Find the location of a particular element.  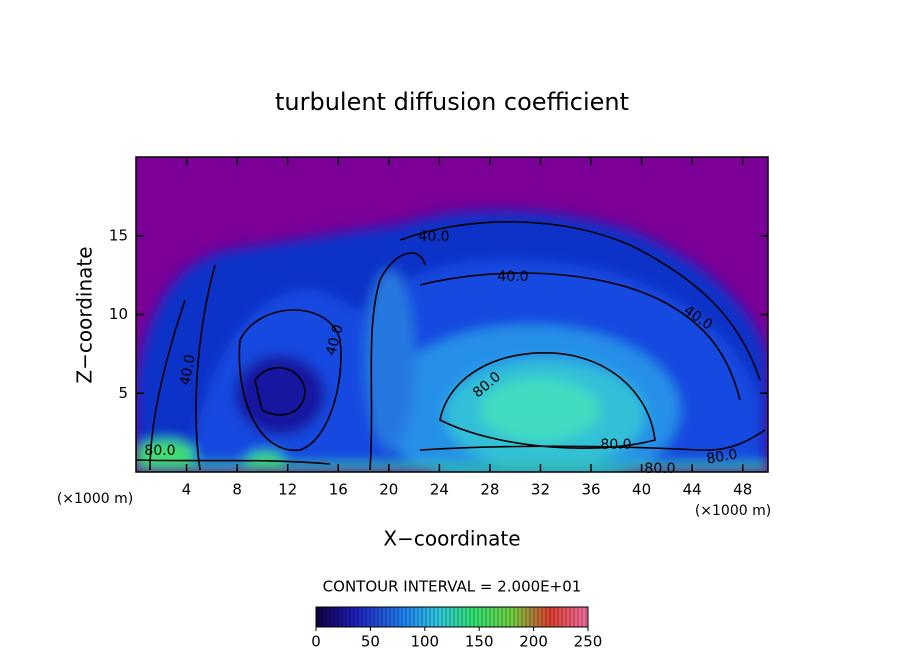

x-unit-right: (×1000 m) is located at coordinates (733, 511).